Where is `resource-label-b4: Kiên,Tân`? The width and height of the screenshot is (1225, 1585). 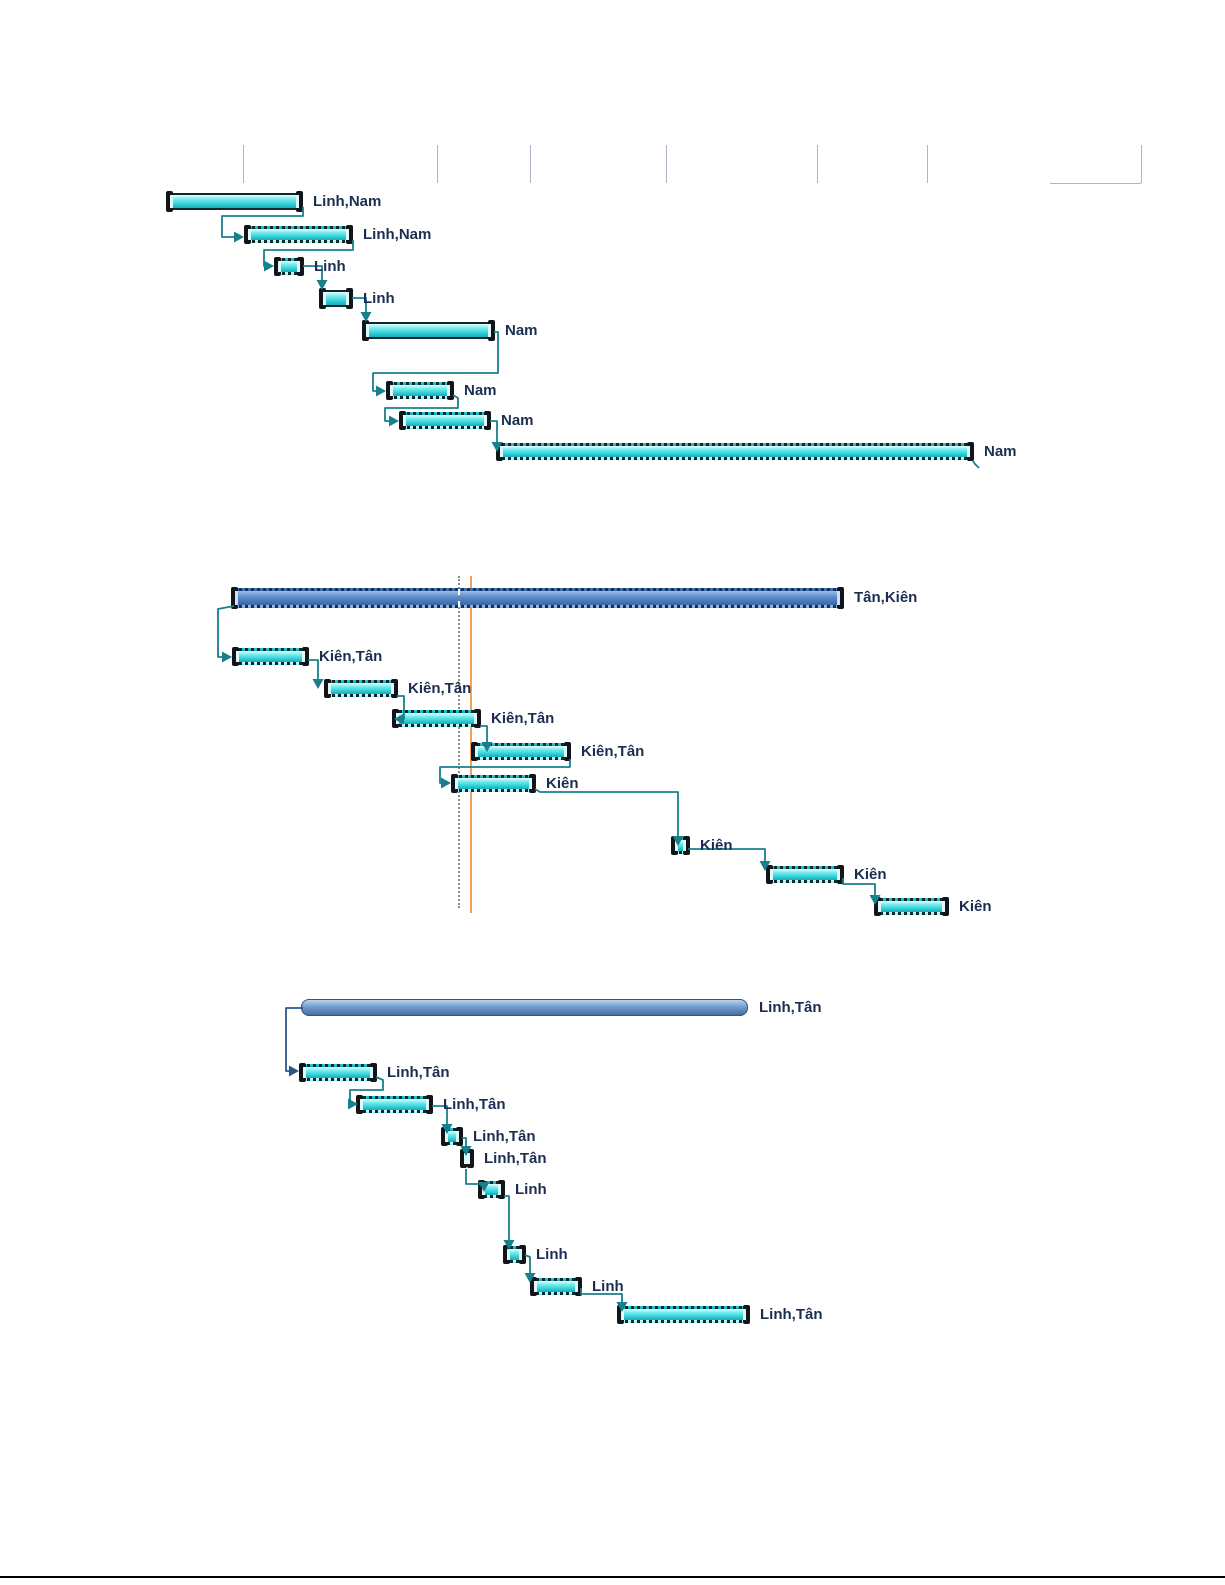 resource-label-b4: Kiên,Tân is located at coordinates (523, 718).